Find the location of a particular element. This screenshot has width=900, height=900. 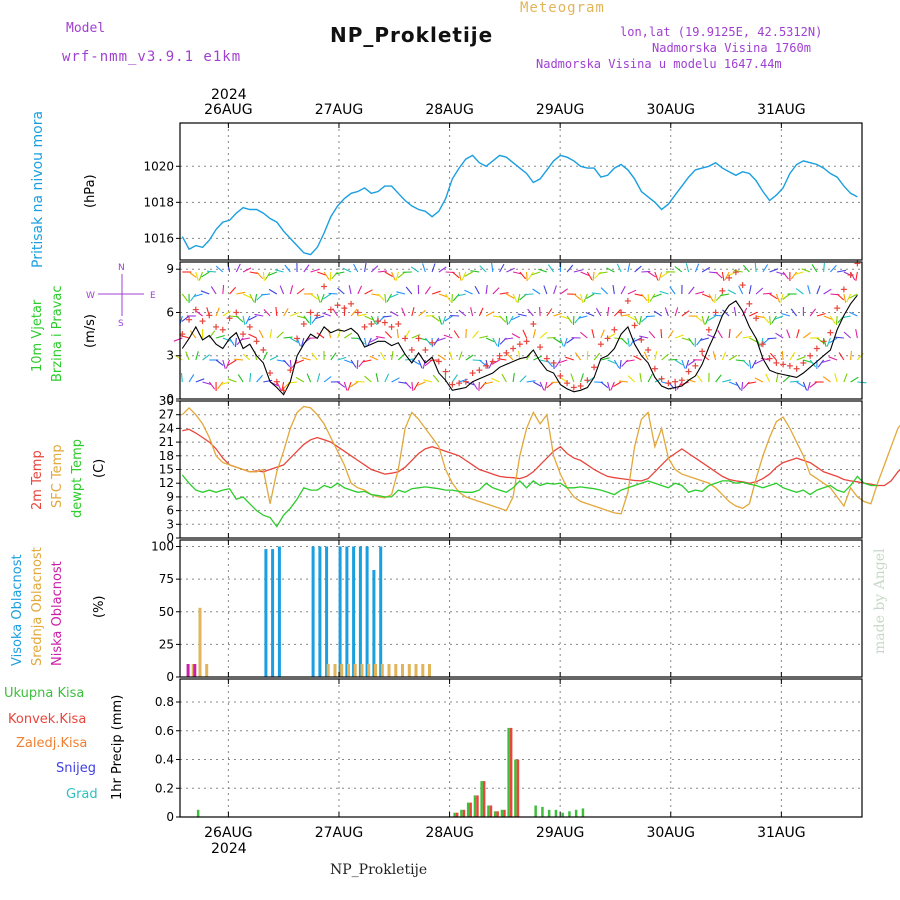

footer-station: NP_Prokletije is located at coordinates (379, 870).